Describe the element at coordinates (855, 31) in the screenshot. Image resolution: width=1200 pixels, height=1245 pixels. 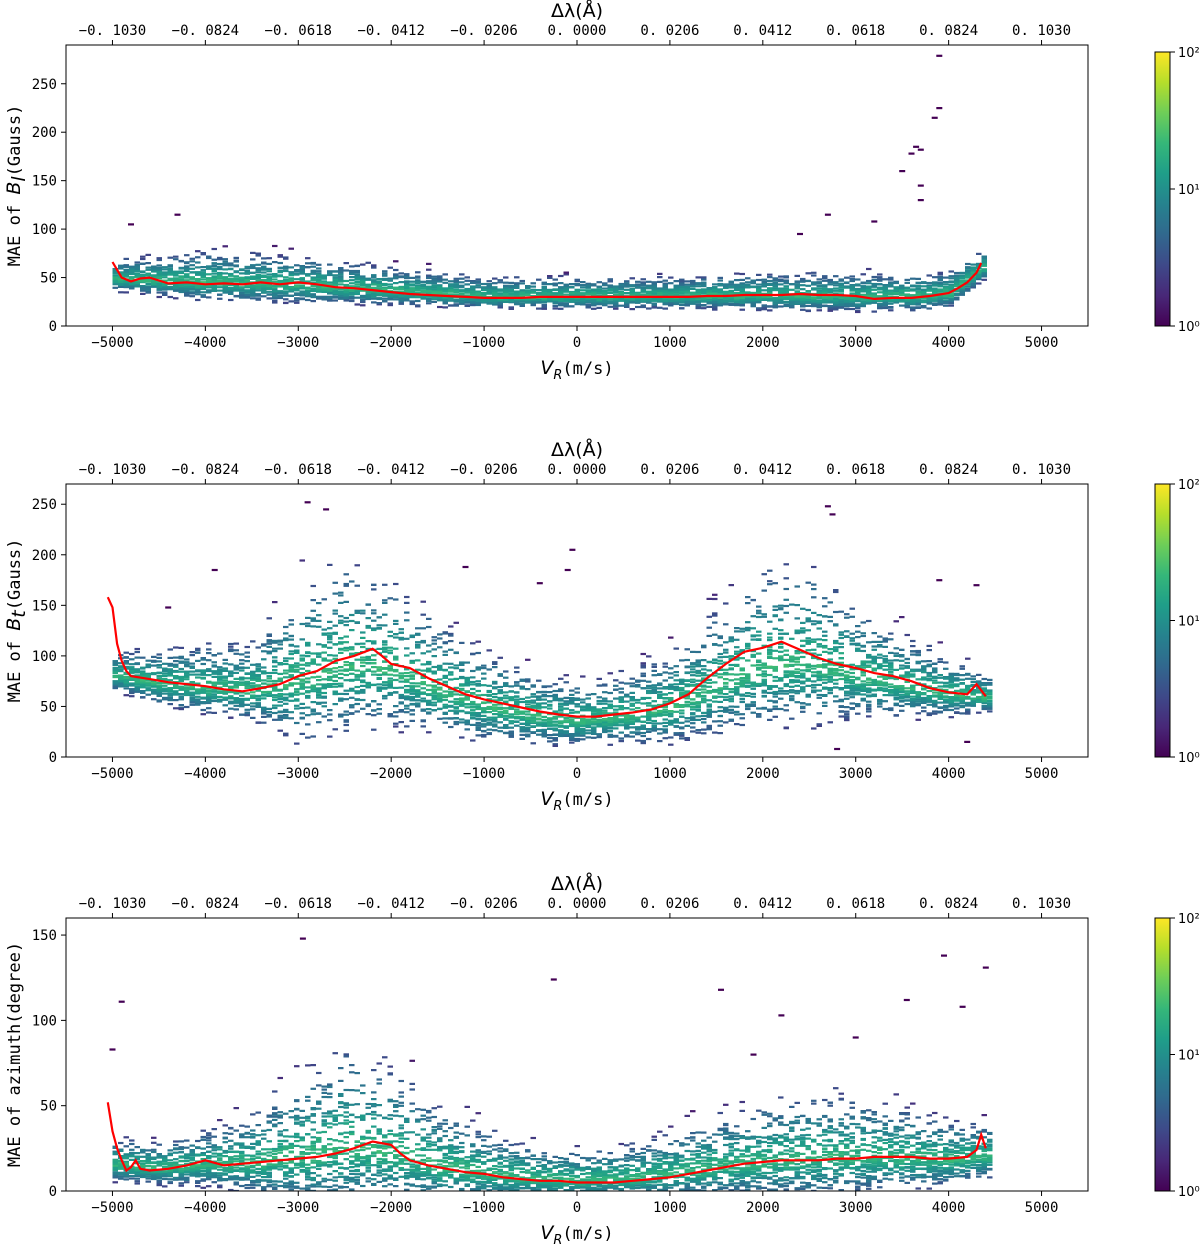
I see `top-tick-label: 0. 0618` at that location.